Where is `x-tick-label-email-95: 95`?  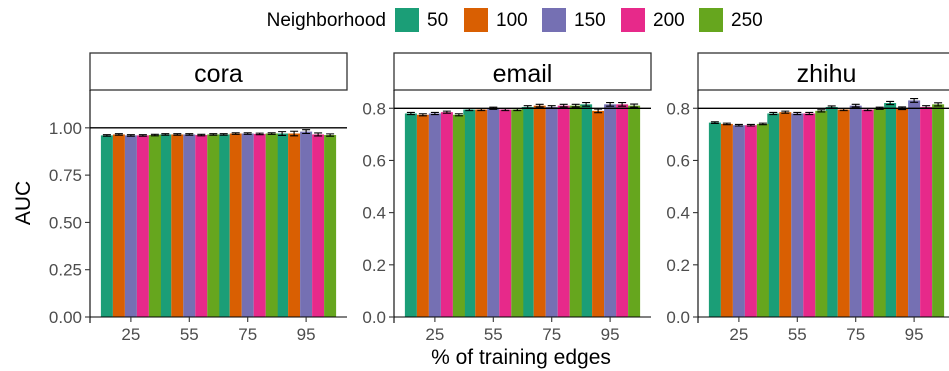 x-tick-label-email-95: 95 is located at coordinates (610, 334).